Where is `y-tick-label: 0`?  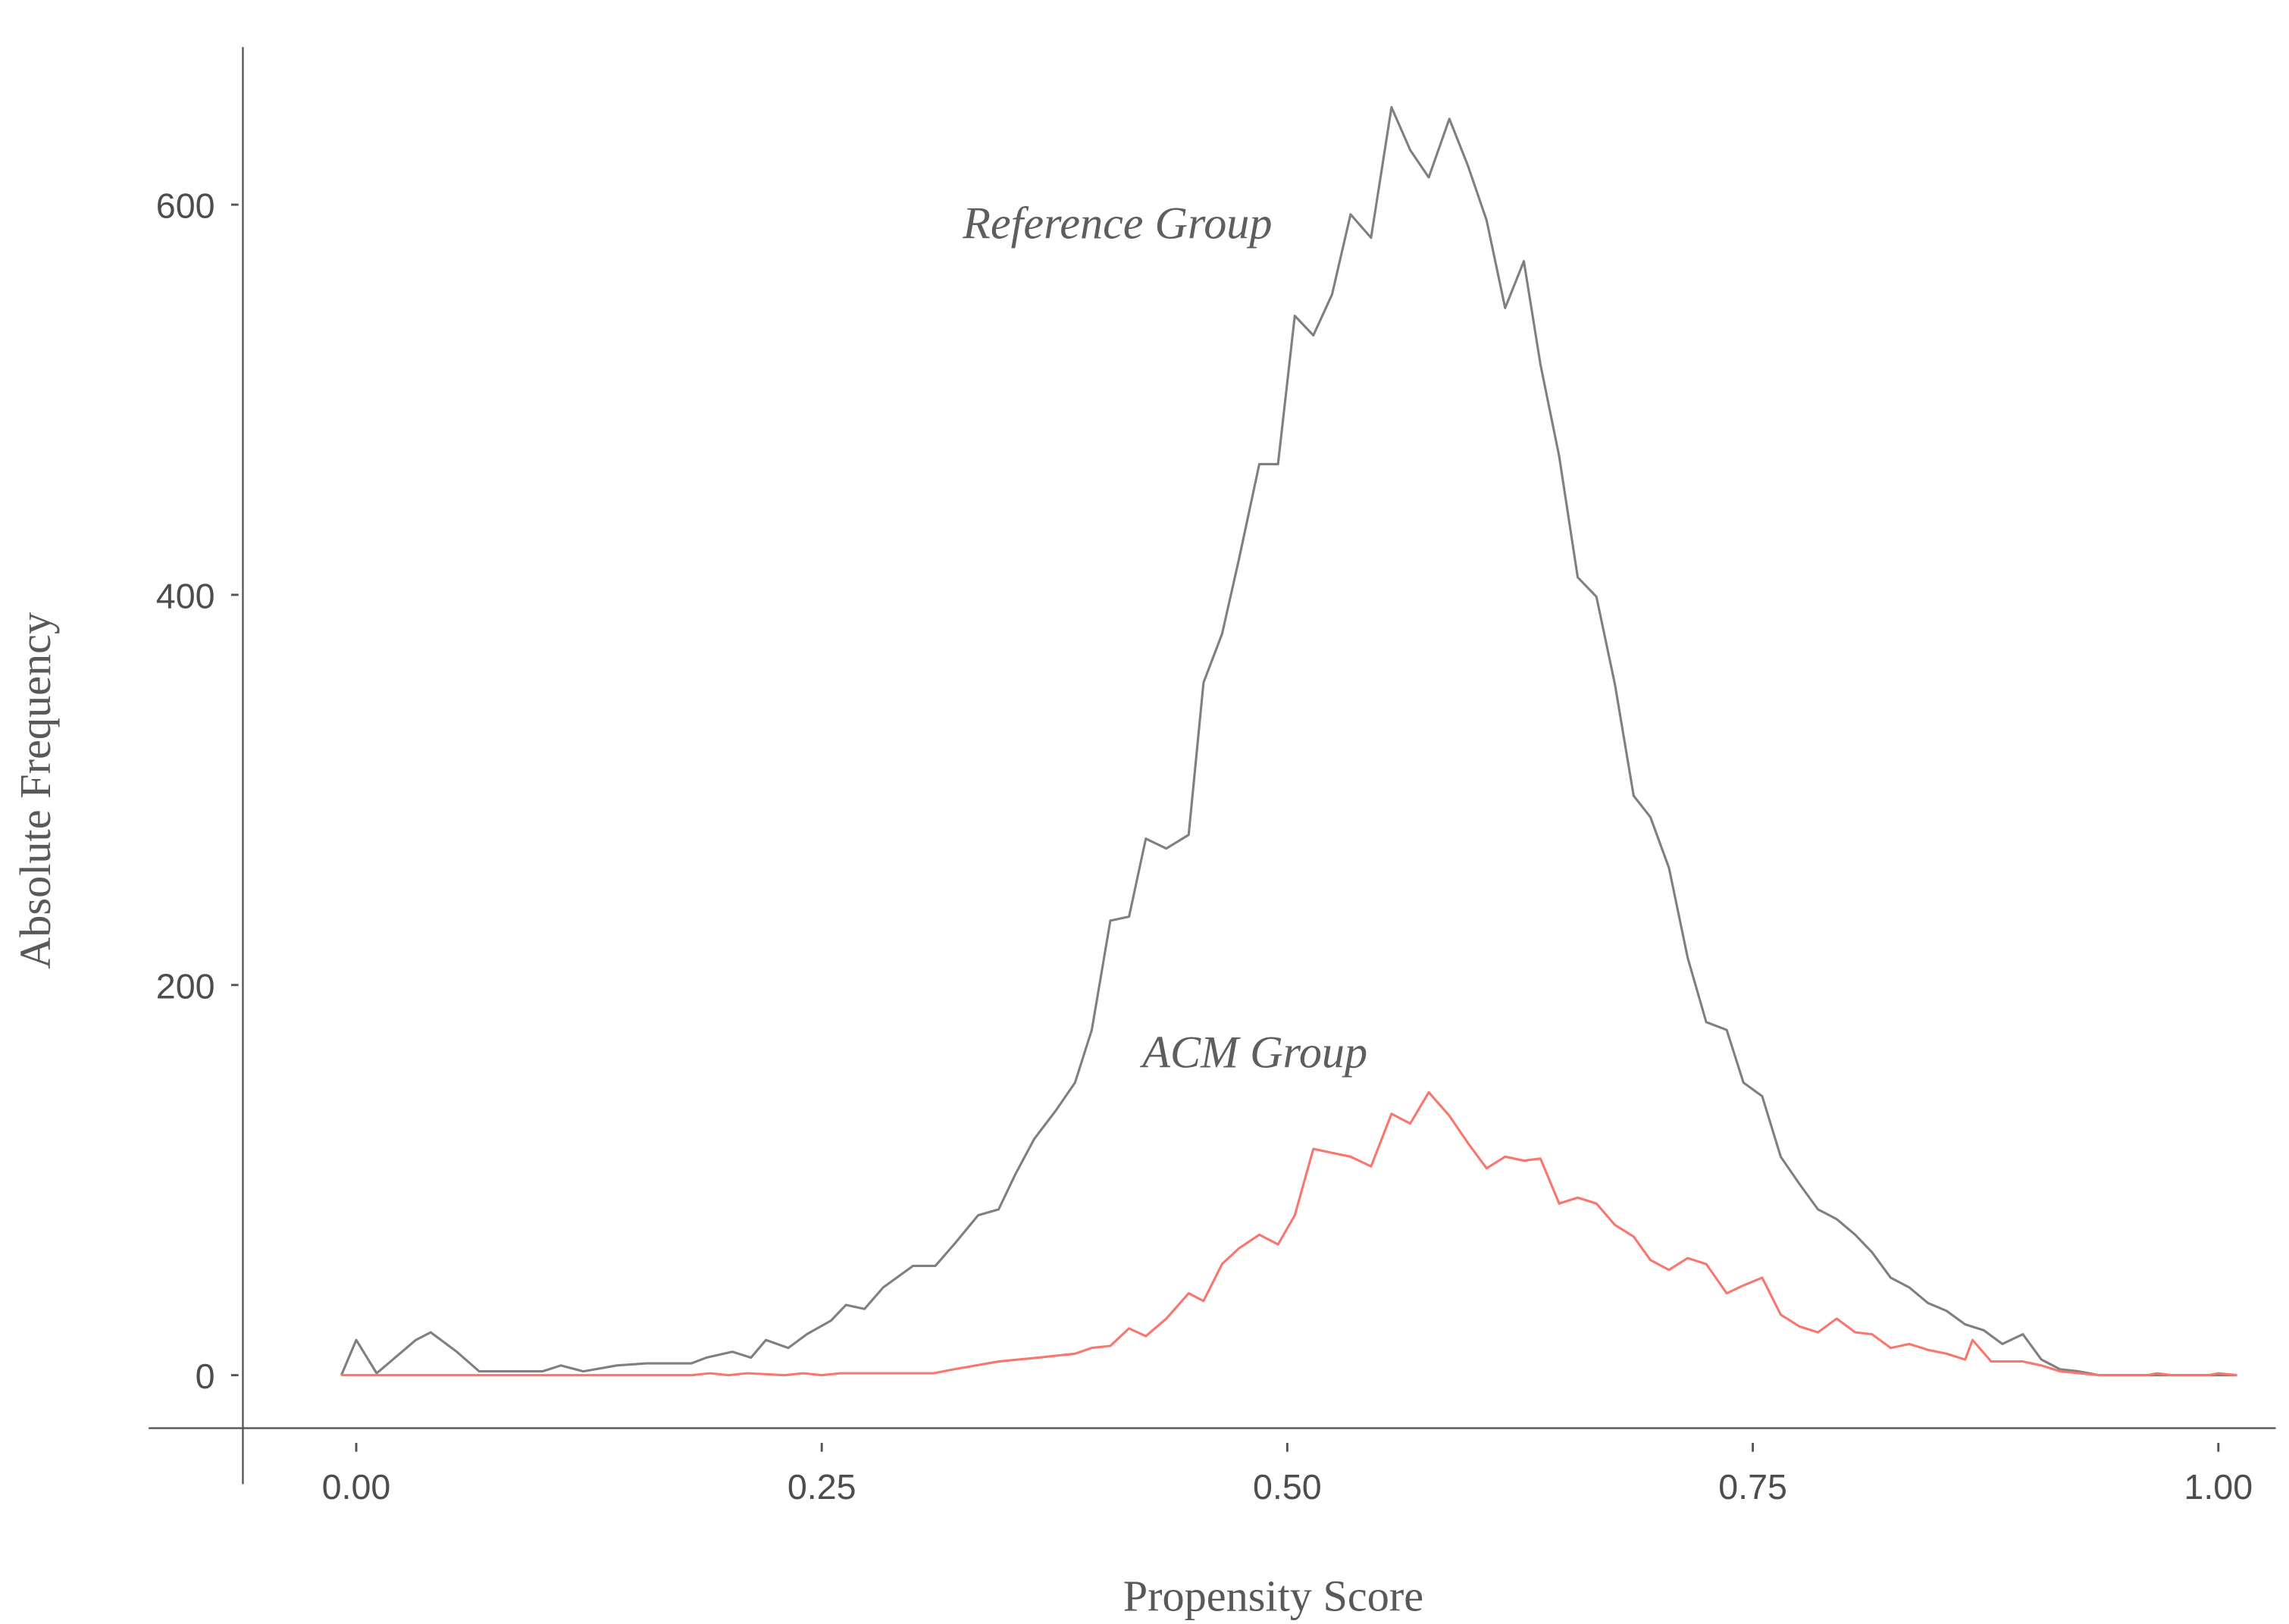
y-tick-label: 0 is located at coordinates (205, 1376).